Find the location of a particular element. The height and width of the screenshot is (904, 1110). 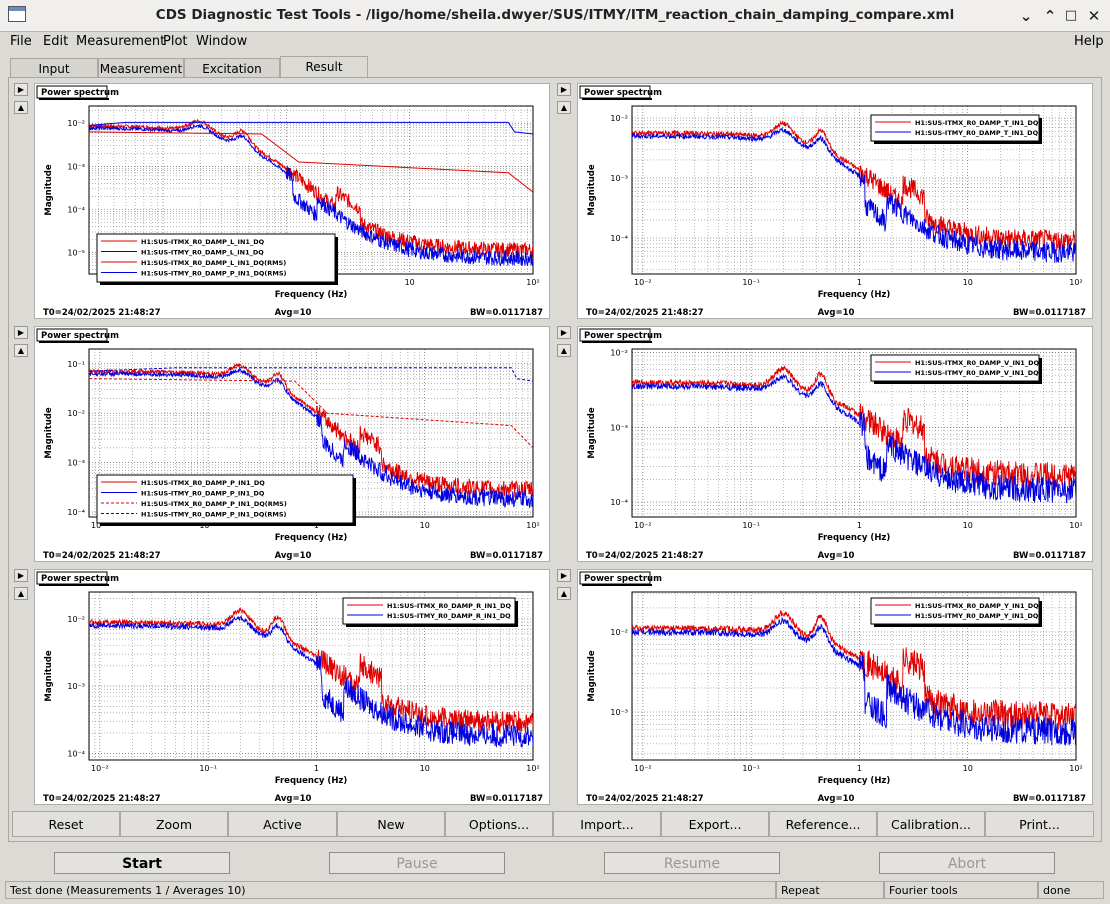

tab-bar: Input Measurement Excitation Result is located at coordinates (553, 67).